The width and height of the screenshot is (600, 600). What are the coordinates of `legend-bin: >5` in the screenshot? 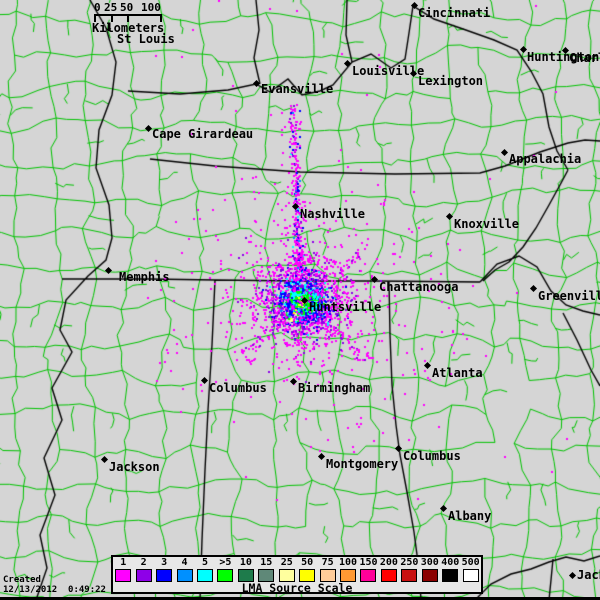 It's located at (225, 570).